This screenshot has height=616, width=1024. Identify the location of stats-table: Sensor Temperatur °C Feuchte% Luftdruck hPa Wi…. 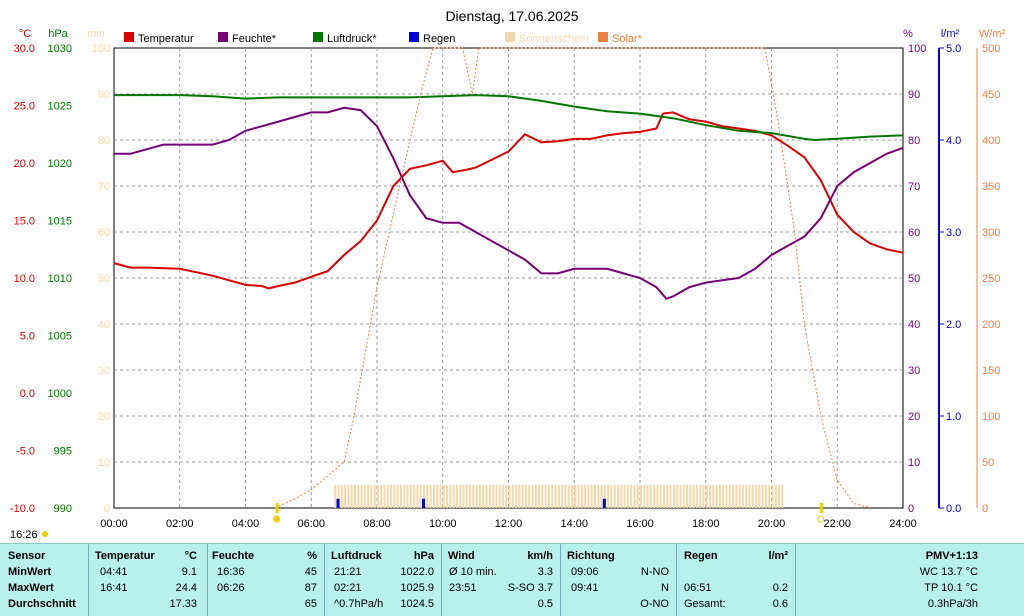
(512, 579).